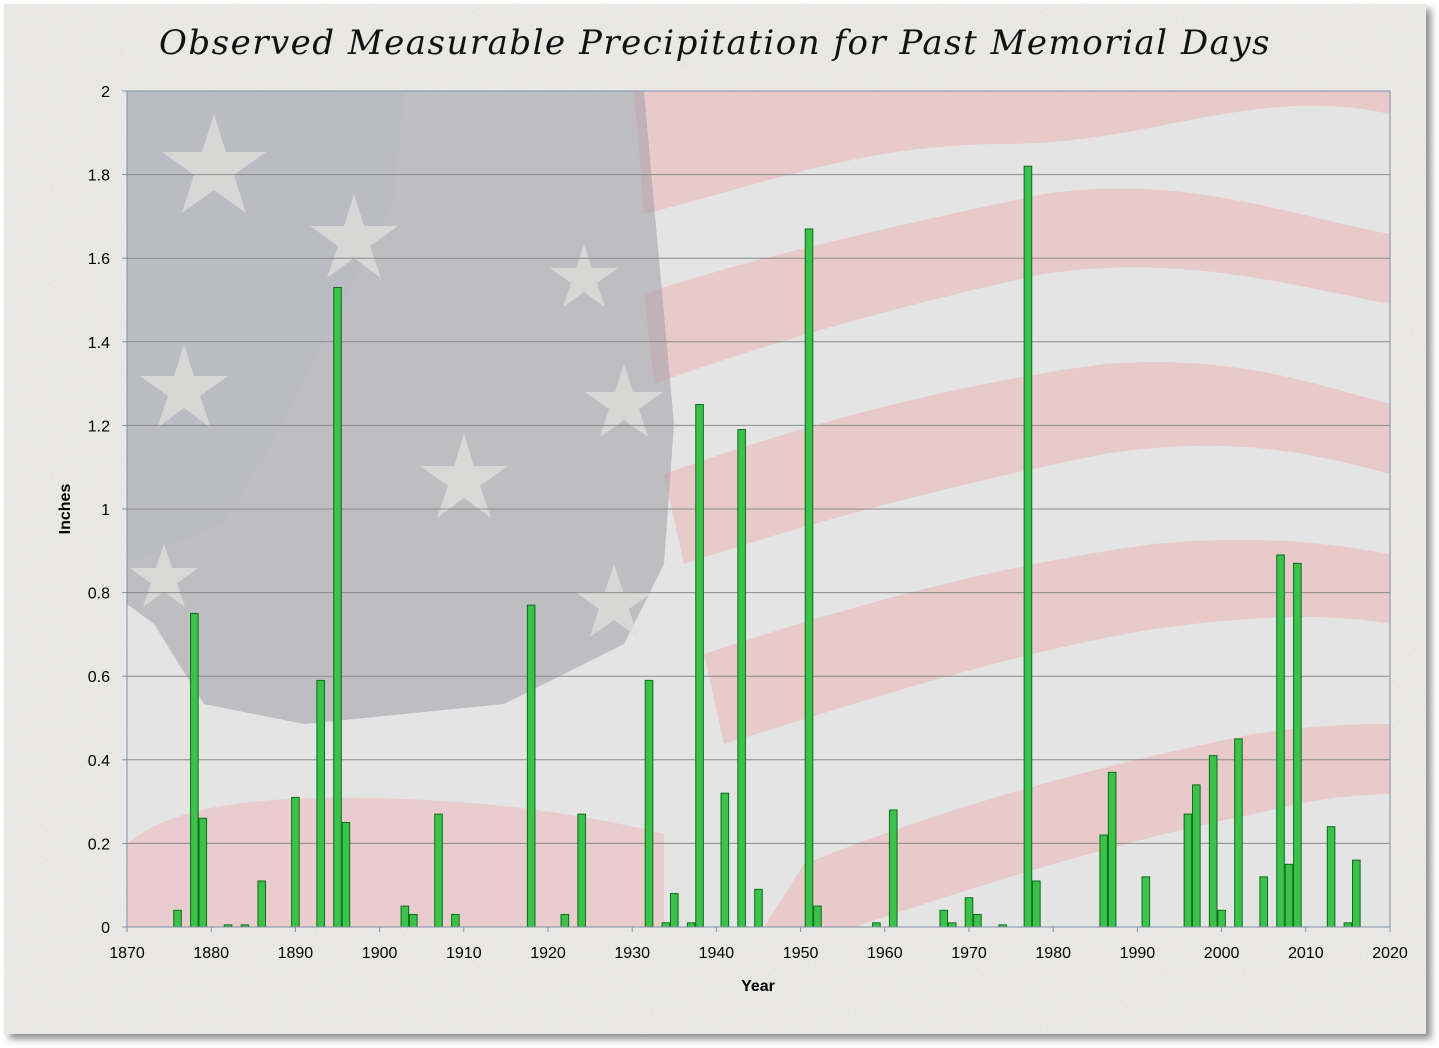  Describe the element at coordinates (380, 953) in the screenshot. I see `x-tick-label: 1900` at that location.